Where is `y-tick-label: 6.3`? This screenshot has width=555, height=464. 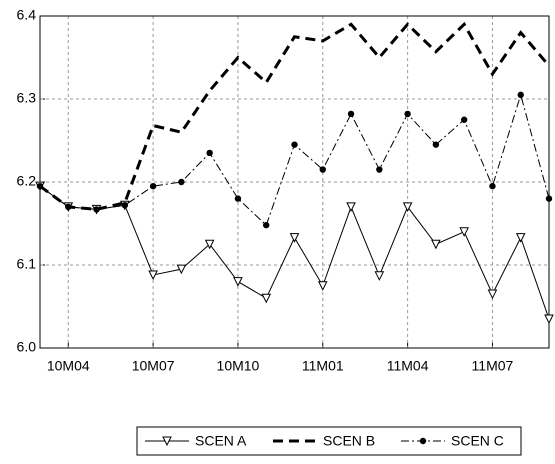
y-tick-label: 6.3 is located at coordinates (27, 98).